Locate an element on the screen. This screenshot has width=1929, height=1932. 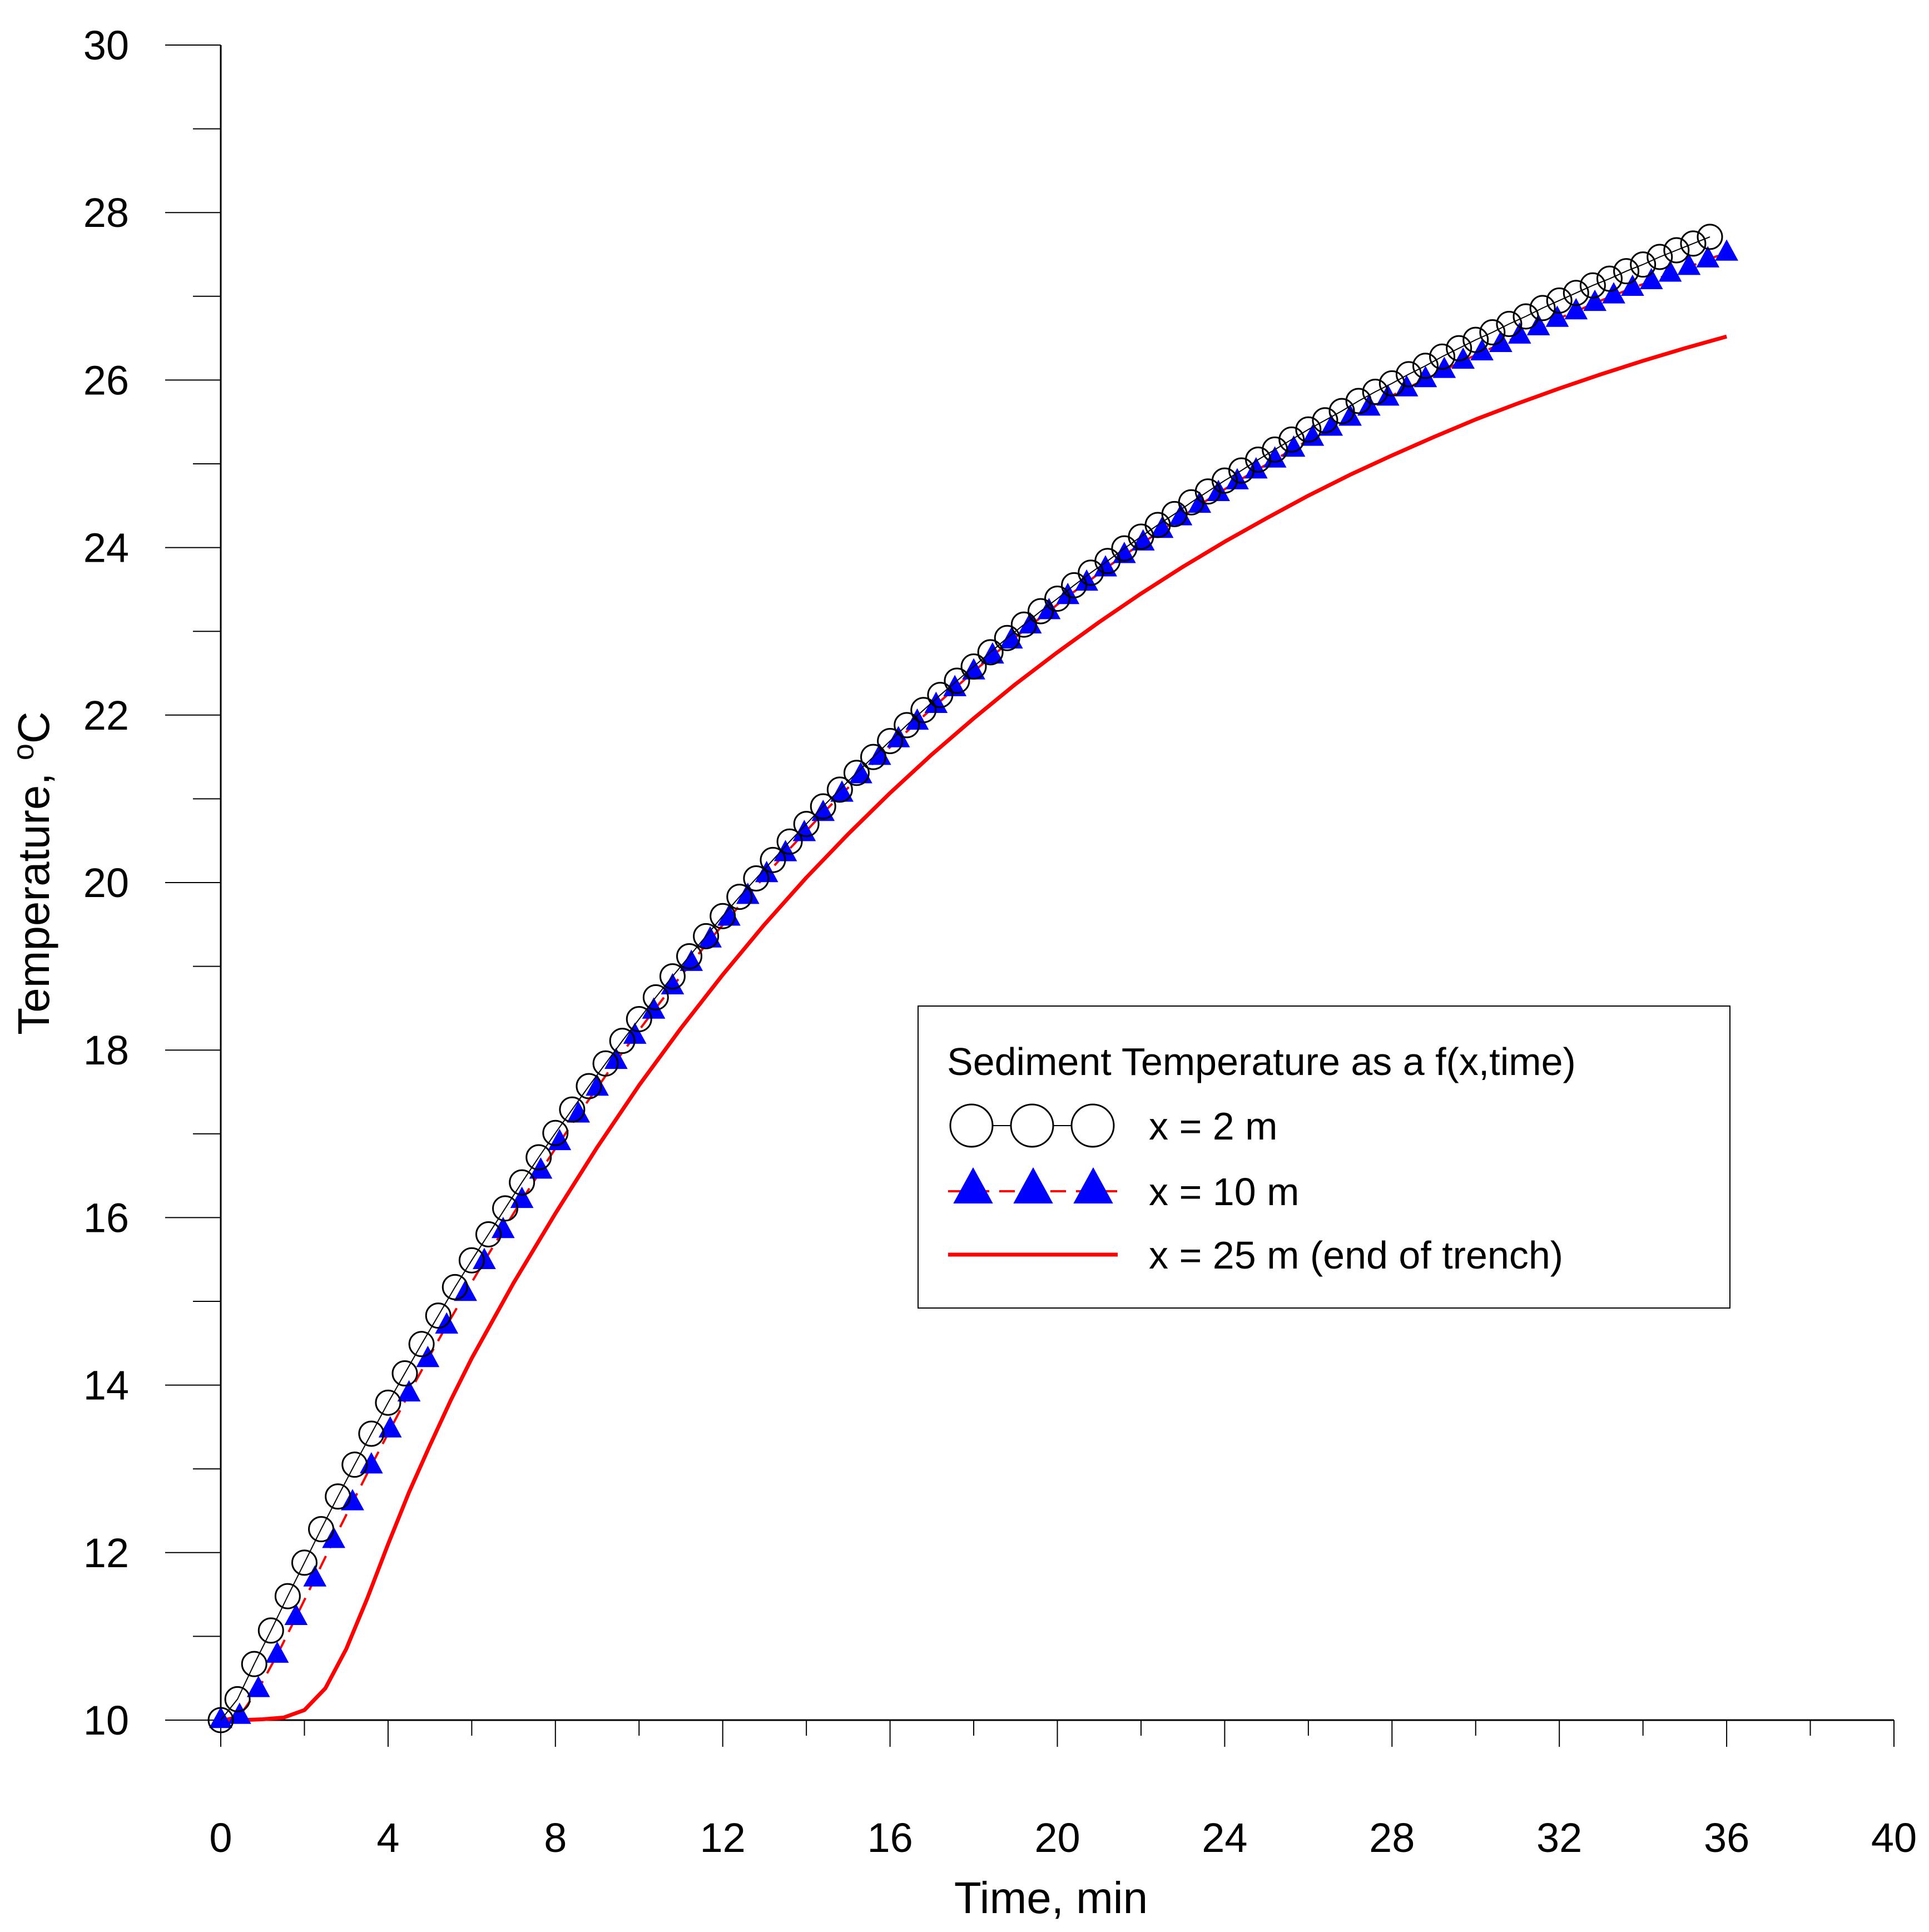
y-tick-label: 28 is located at coordinates (106, 213).